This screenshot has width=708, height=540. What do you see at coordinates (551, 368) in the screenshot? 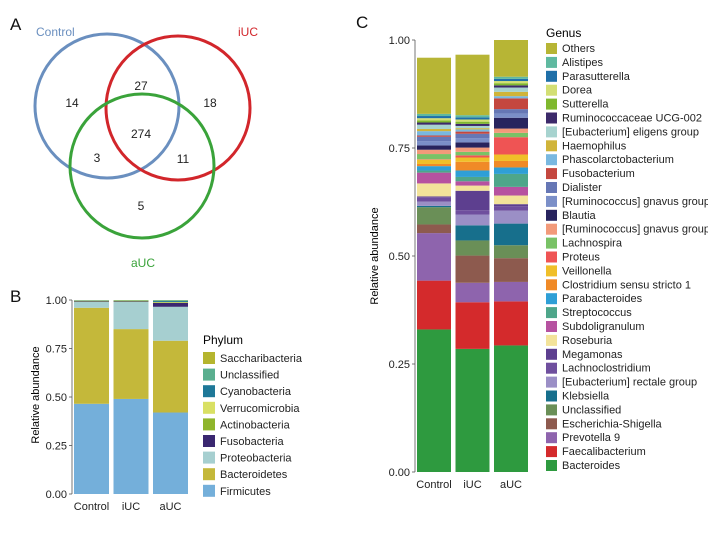
I see `legend-key-lachnoclostridium` at bounding box center [551, 368].